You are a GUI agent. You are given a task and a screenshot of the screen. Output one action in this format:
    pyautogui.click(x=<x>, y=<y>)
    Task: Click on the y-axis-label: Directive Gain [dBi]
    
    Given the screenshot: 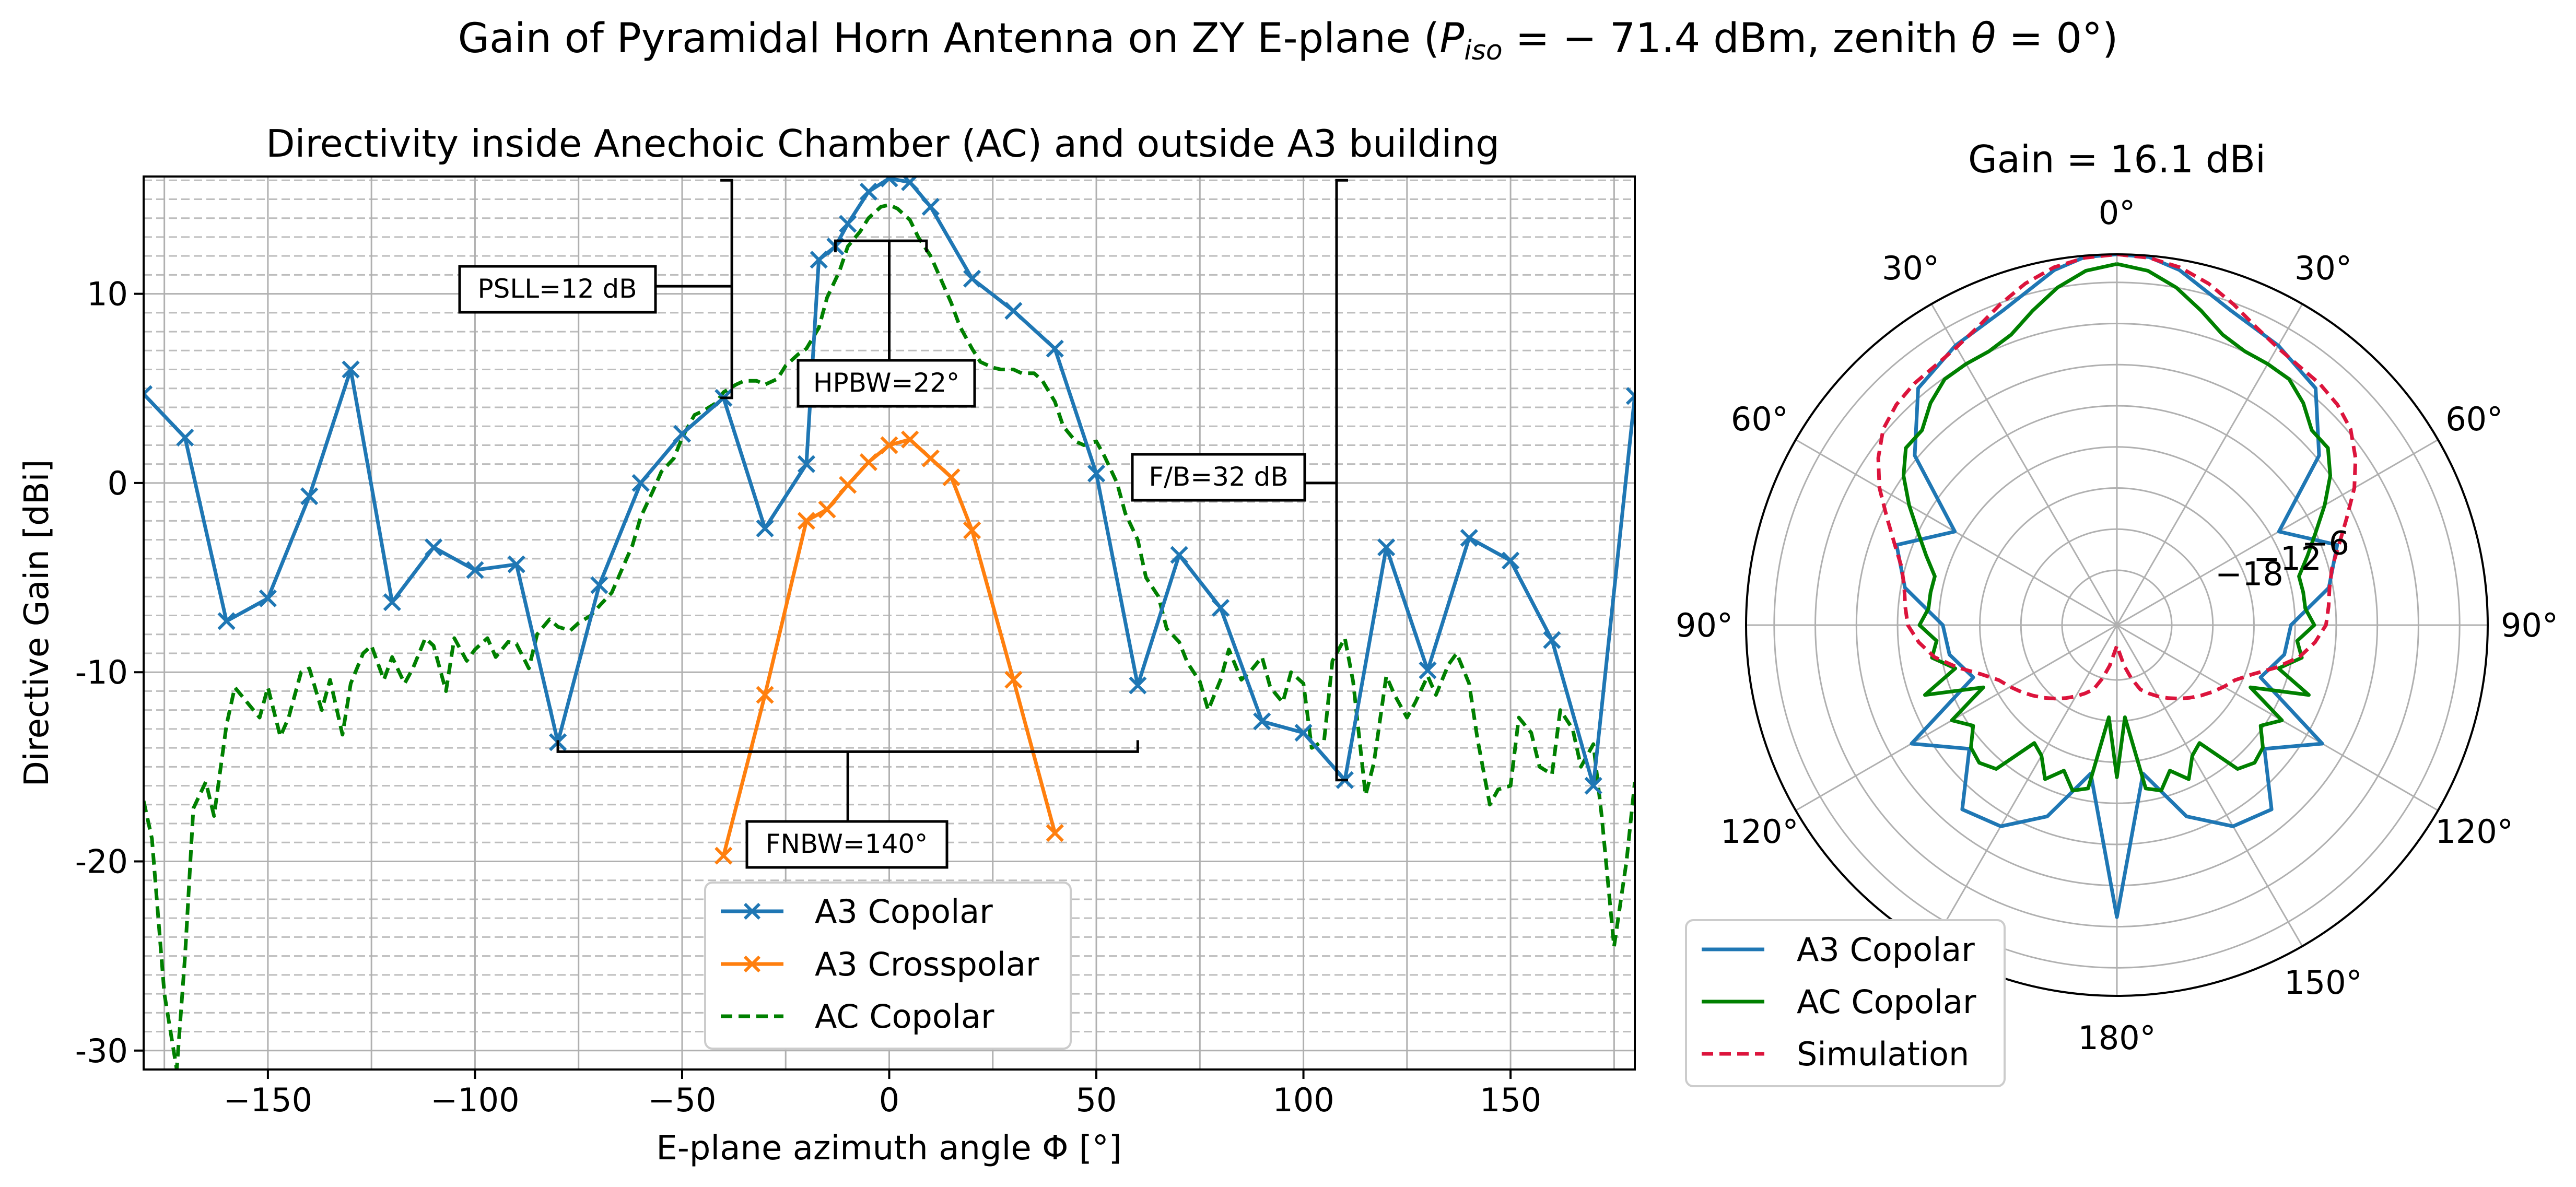 What is the action you would take?
    pyautogui.click(x=37, y=624)
    